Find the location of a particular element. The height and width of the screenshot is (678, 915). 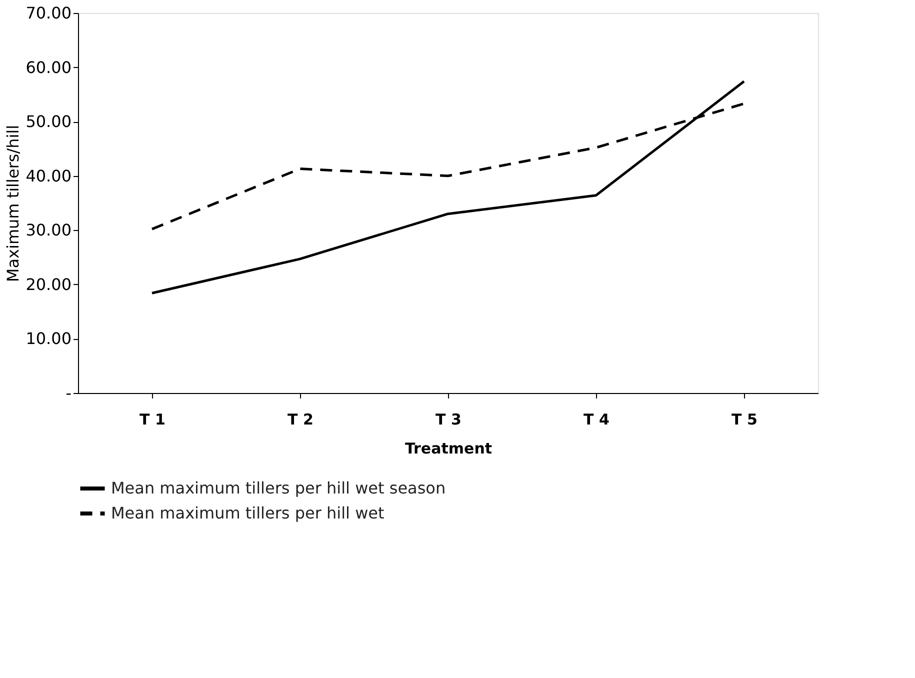

x-tick-label: T 1 is located at coordinates (153, 419).